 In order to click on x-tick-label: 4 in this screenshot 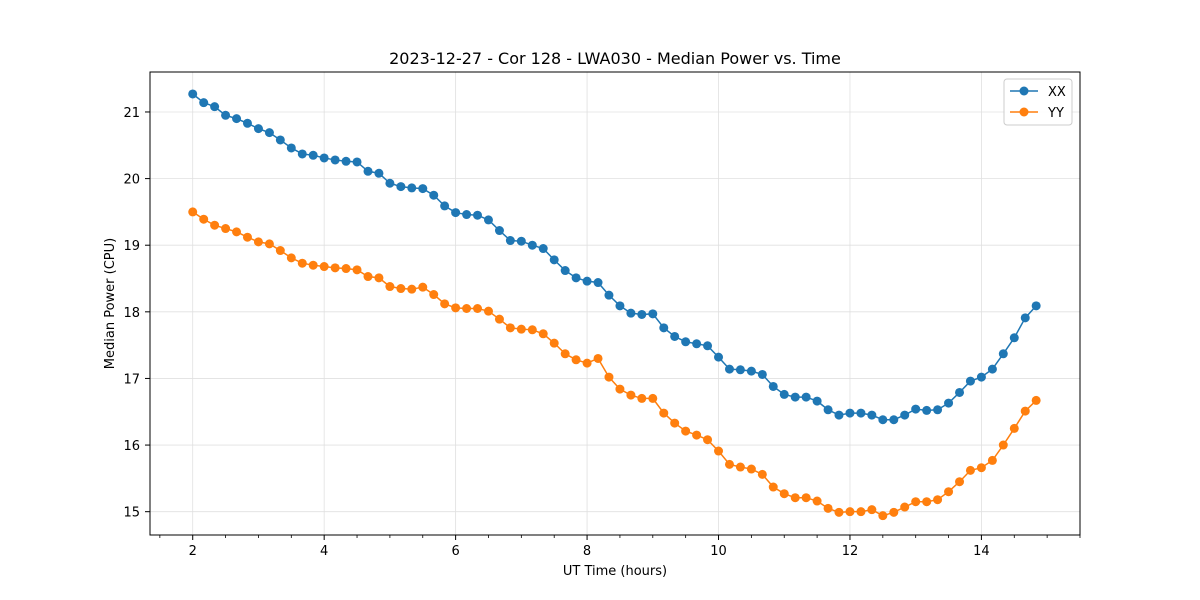, I will do `click(324, 551)`.